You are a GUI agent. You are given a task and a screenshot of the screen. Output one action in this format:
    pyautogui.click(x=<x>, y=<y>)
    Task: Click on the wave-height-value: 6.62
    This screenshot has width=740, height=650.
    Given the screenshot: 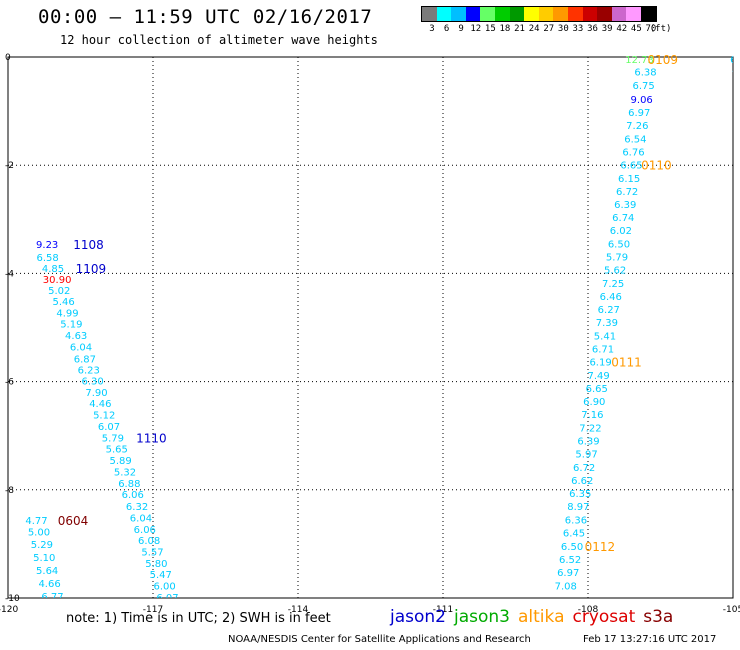 What is the action you would take?
    pyautogui.click(x=582, y=481)
    